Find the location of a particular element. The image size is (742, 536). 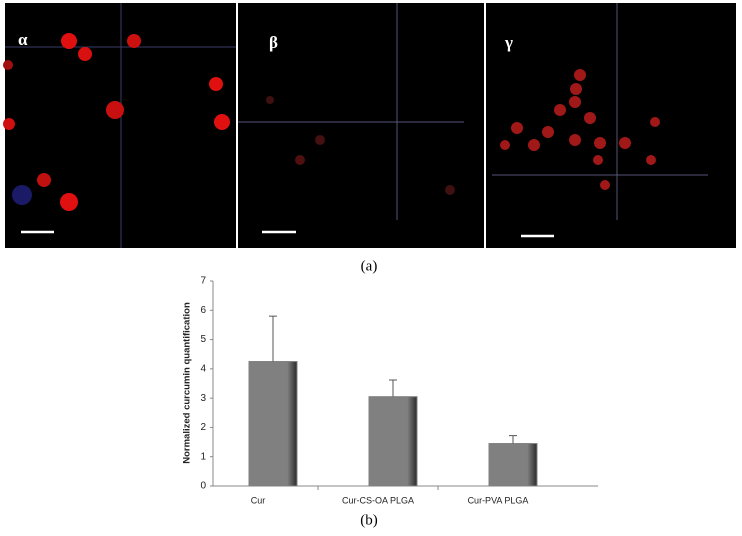

x-tick-label: Cur-PVA PLGA is located at coordinates (498, 500).